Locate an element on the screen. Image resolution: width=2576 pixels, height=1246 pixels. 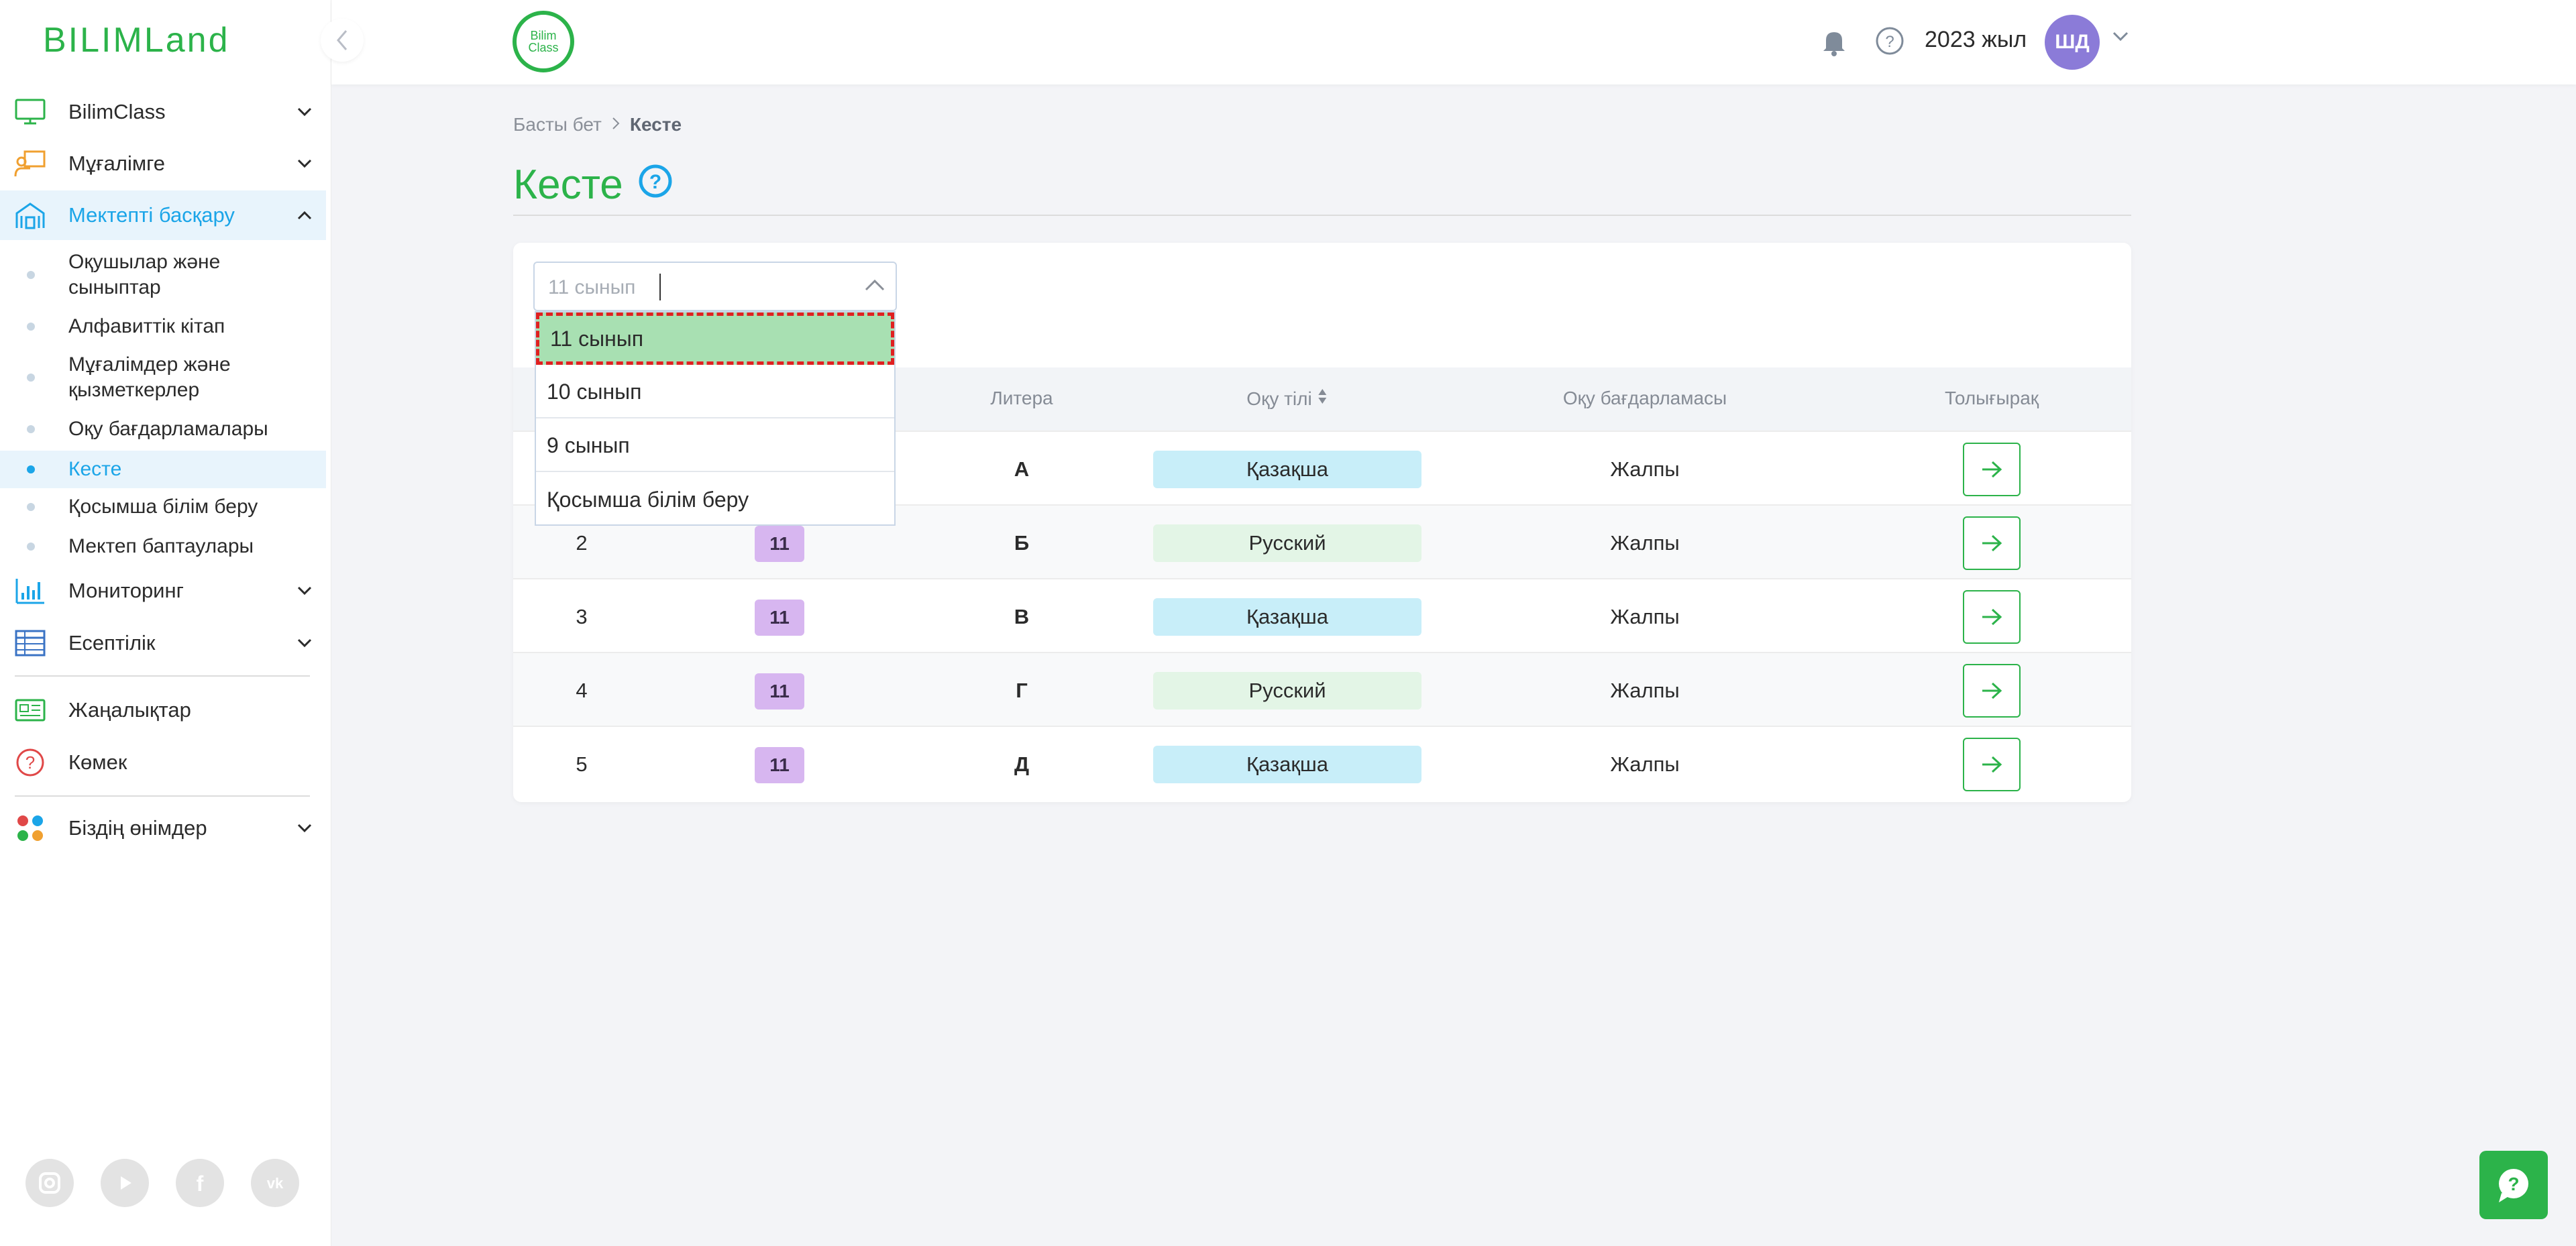
class-select: 11 сынып is located at coordinates (715, 286).